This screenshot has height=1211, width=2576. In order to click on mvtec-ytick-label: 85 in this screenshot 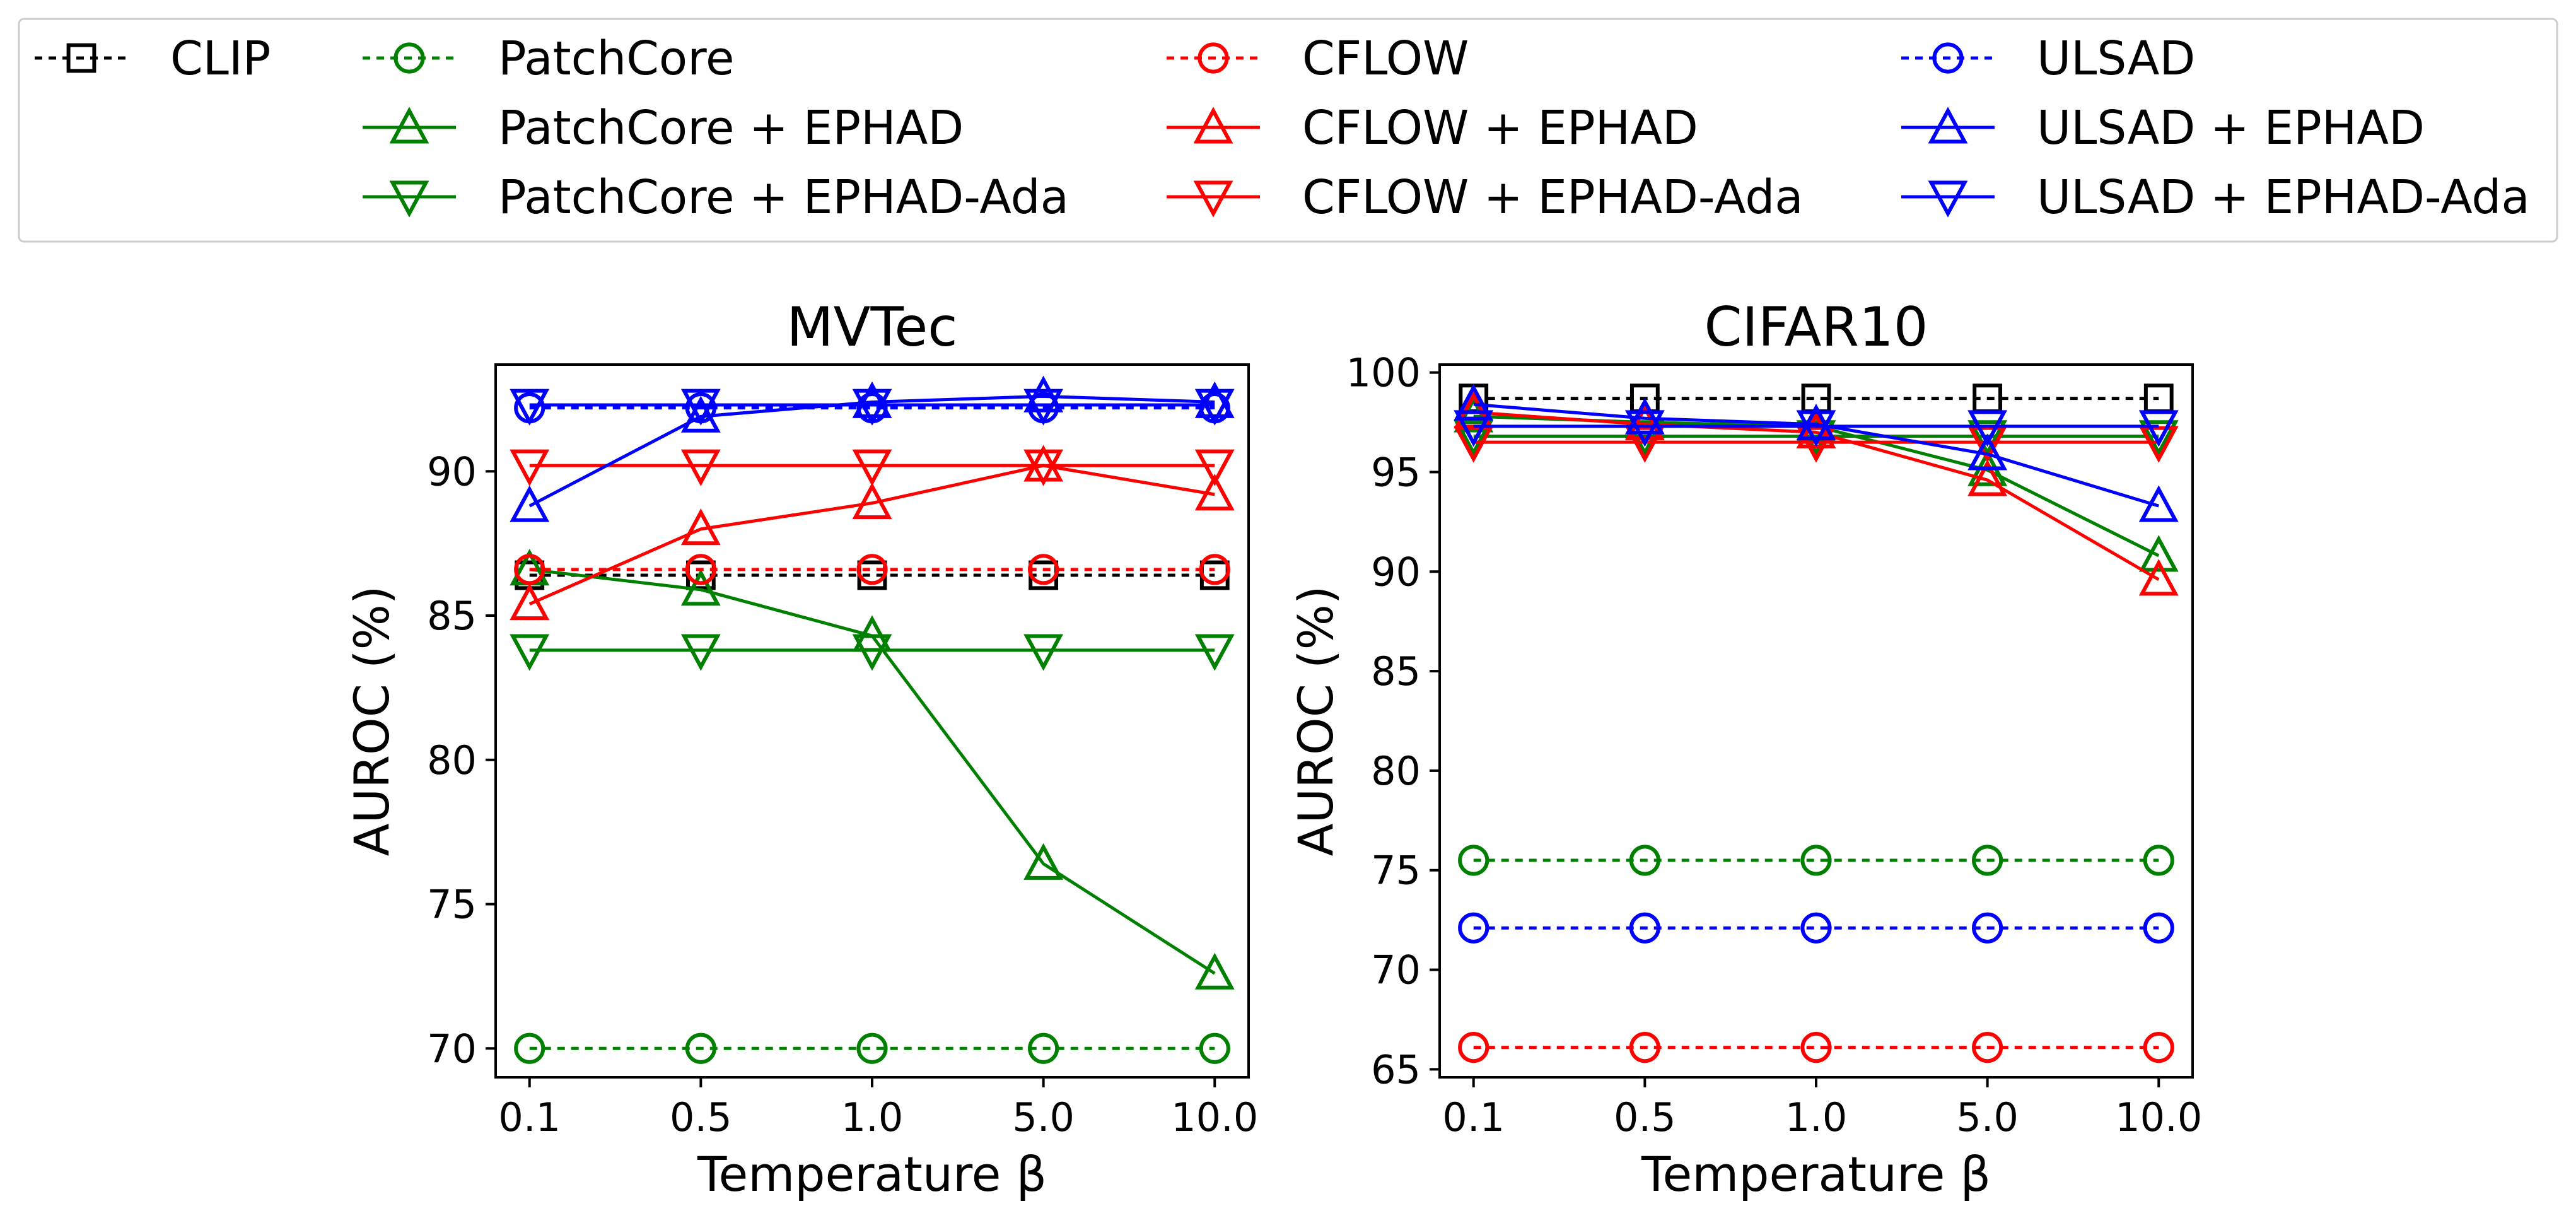, I will do `click(452, 616)`.